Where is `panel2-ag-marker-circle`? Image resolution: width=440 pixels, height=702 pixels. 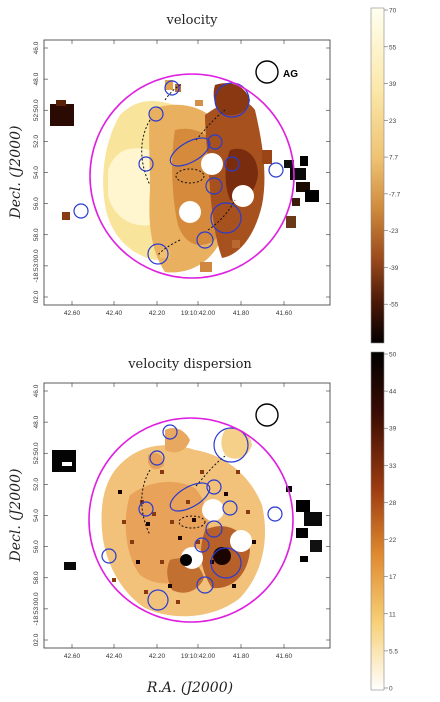
panel2-ag-marker-circle is located at coordinates (267, 415).